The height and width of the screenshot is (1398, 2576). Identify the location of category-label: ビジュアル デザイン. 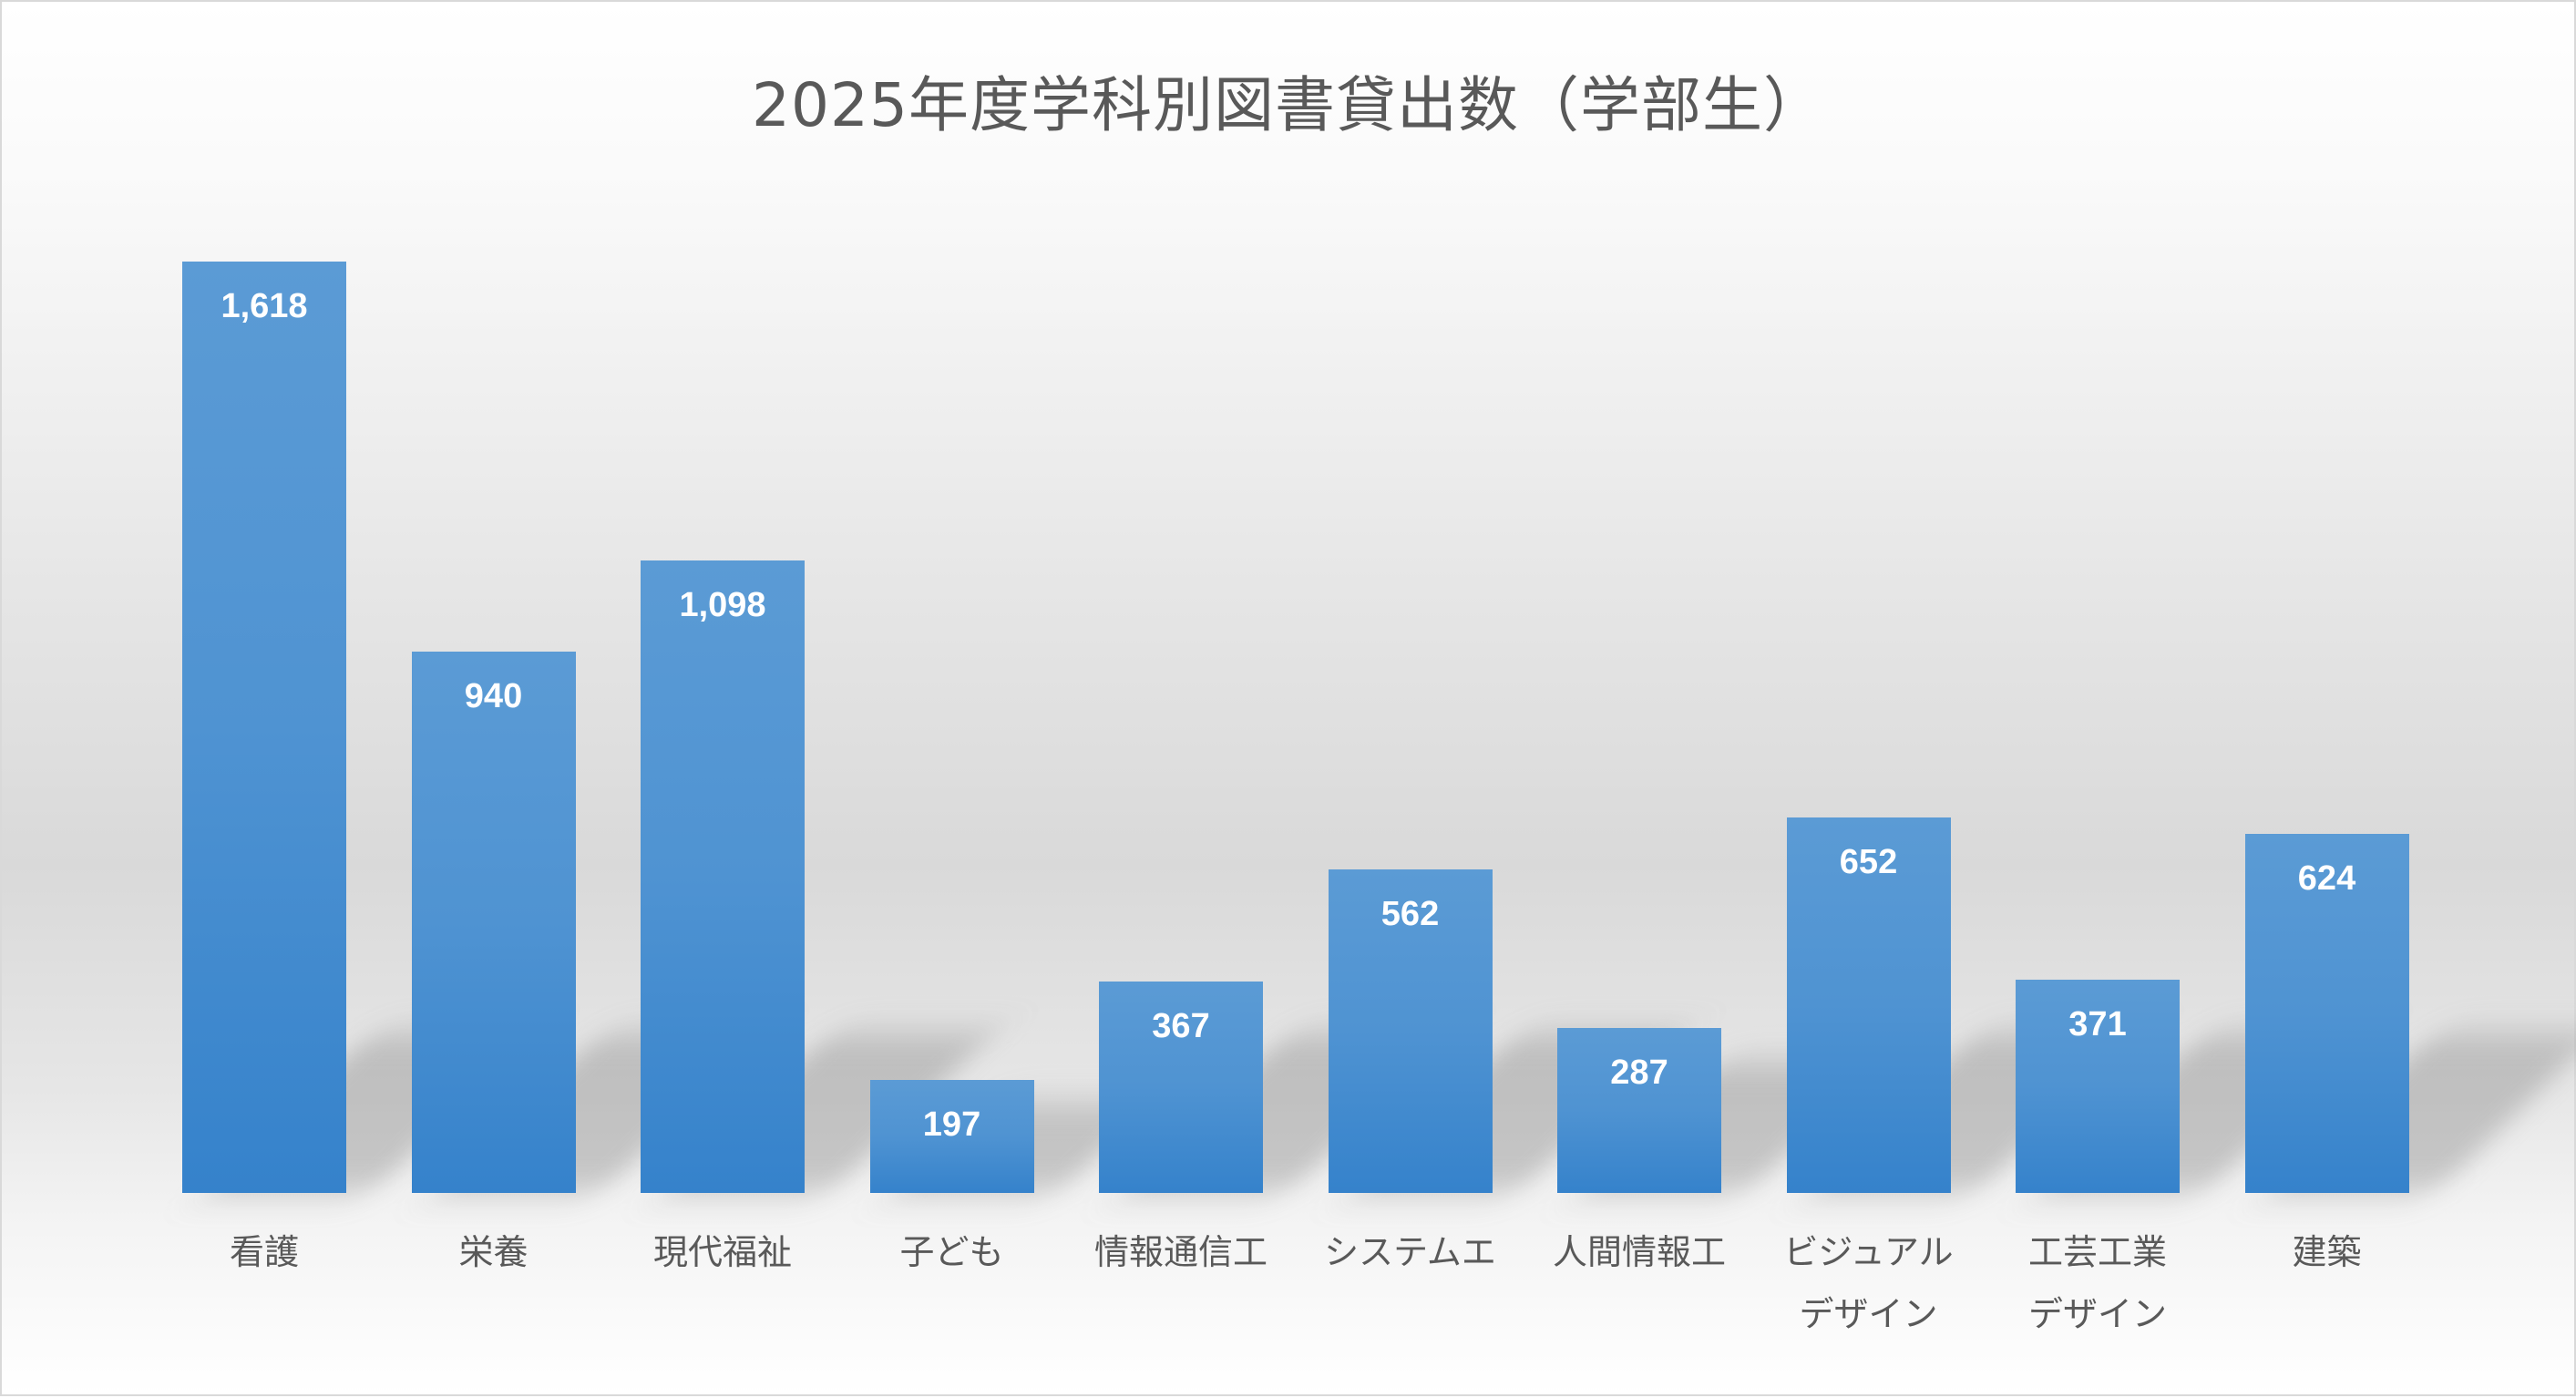
(1868, 1283).